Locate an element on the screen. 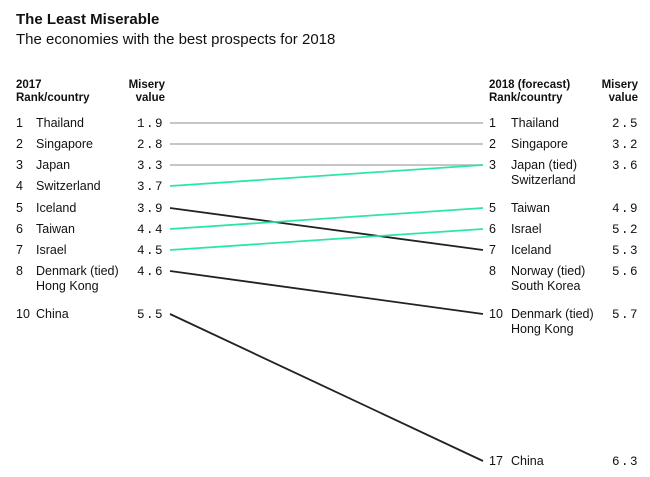 The image size is (650, 477). left-country-label: Singapore is located at coordinates (64, 144).